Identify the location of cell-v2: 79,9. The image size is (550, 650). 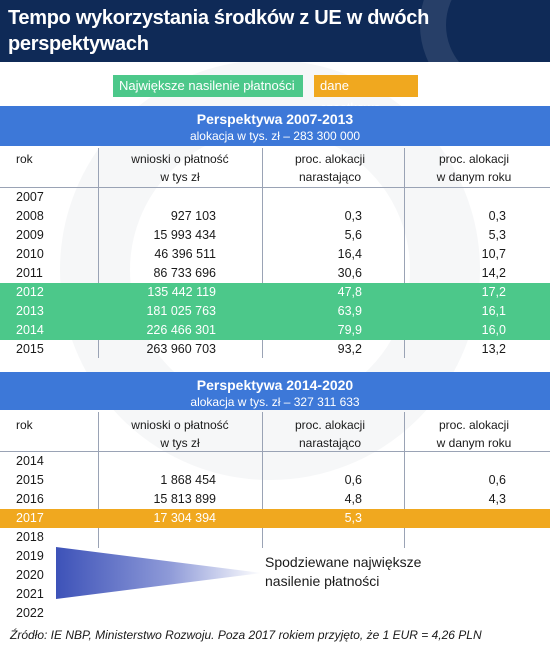
(349, 330).